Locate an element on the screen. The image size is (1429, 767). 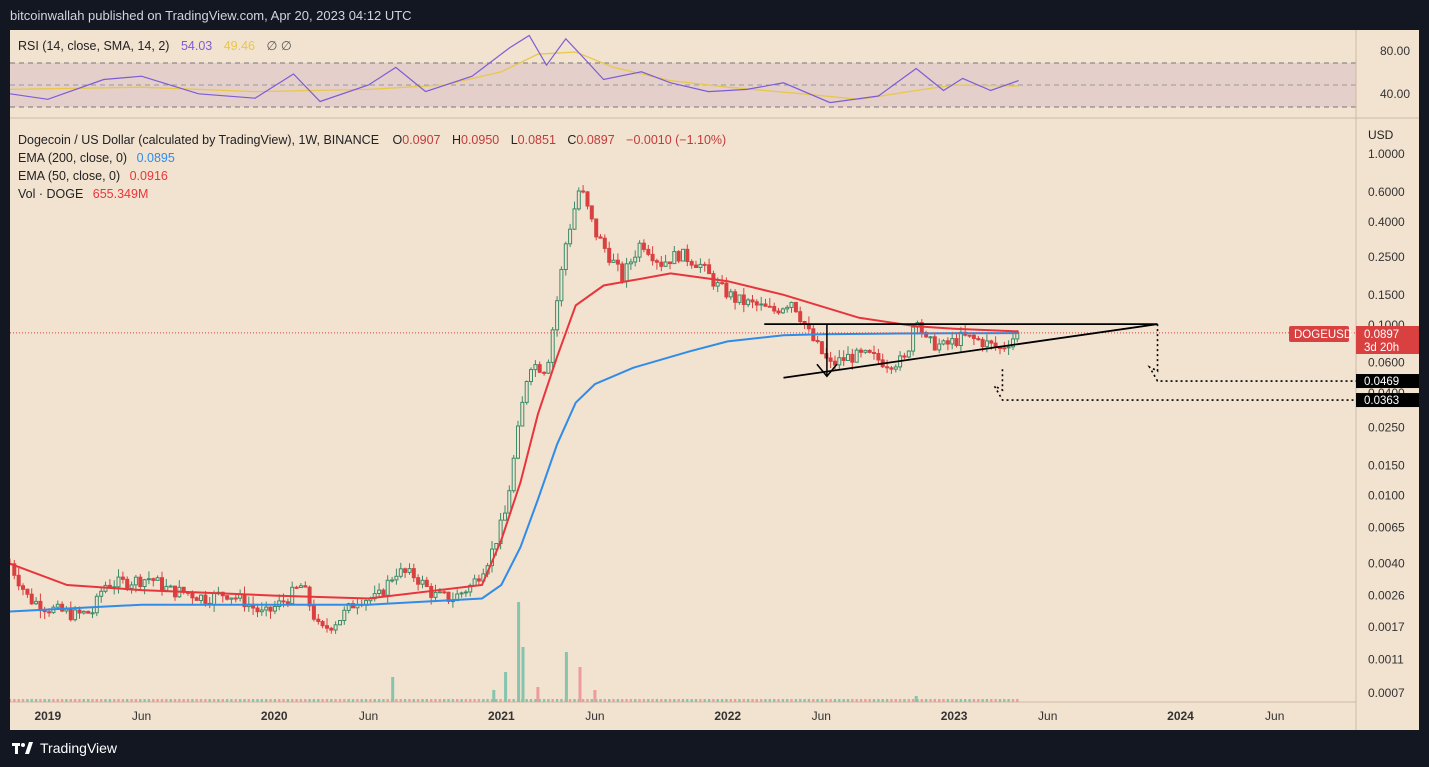
footer-brand-label: TradingView is located at coordinates (79, 748).